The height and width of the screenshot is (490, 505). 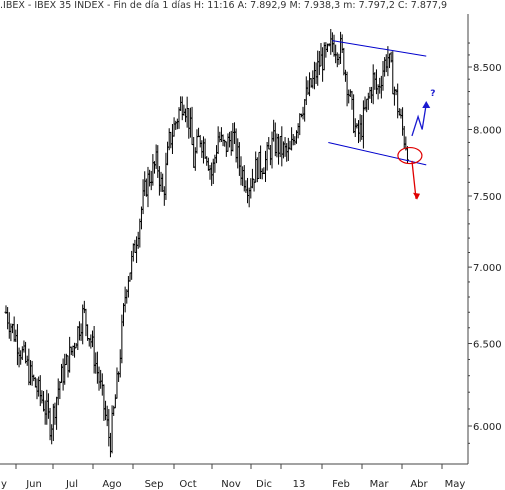 What do you see at coordinates (417, 196) in the screenshot?
I see `bearish-arrow-head` at bounding box center [417, 196].